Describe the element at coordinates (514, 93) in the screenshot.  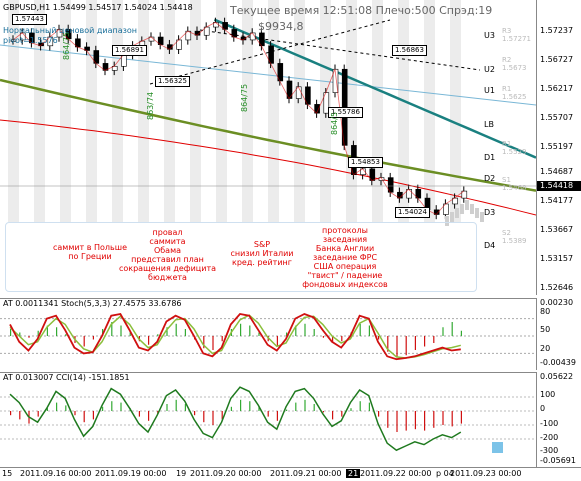
I see `pivot-level-label: R1 1.5625` at that location.